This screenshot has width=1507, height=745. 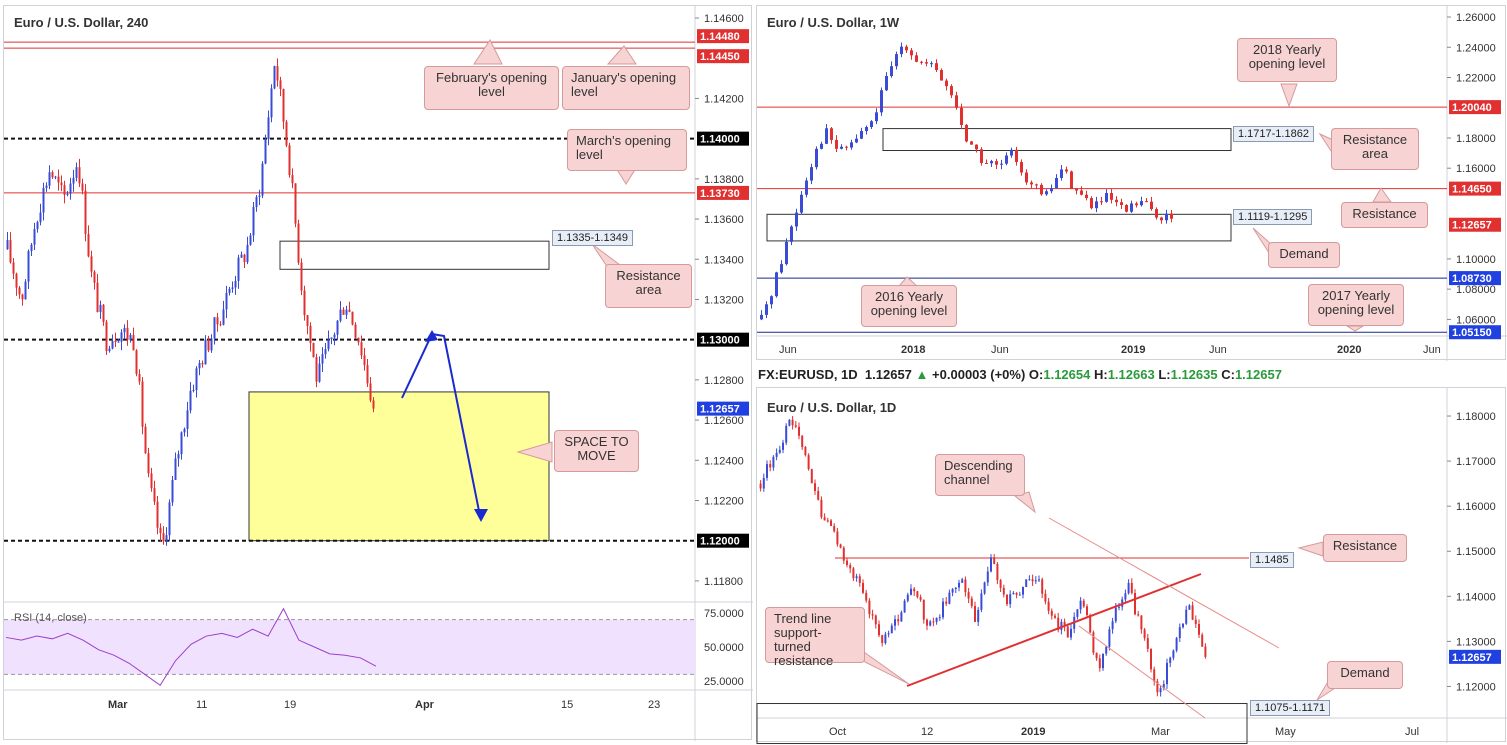 I want to click on callout-resistance-area: Resistance area, so click(x=1375, y=149).